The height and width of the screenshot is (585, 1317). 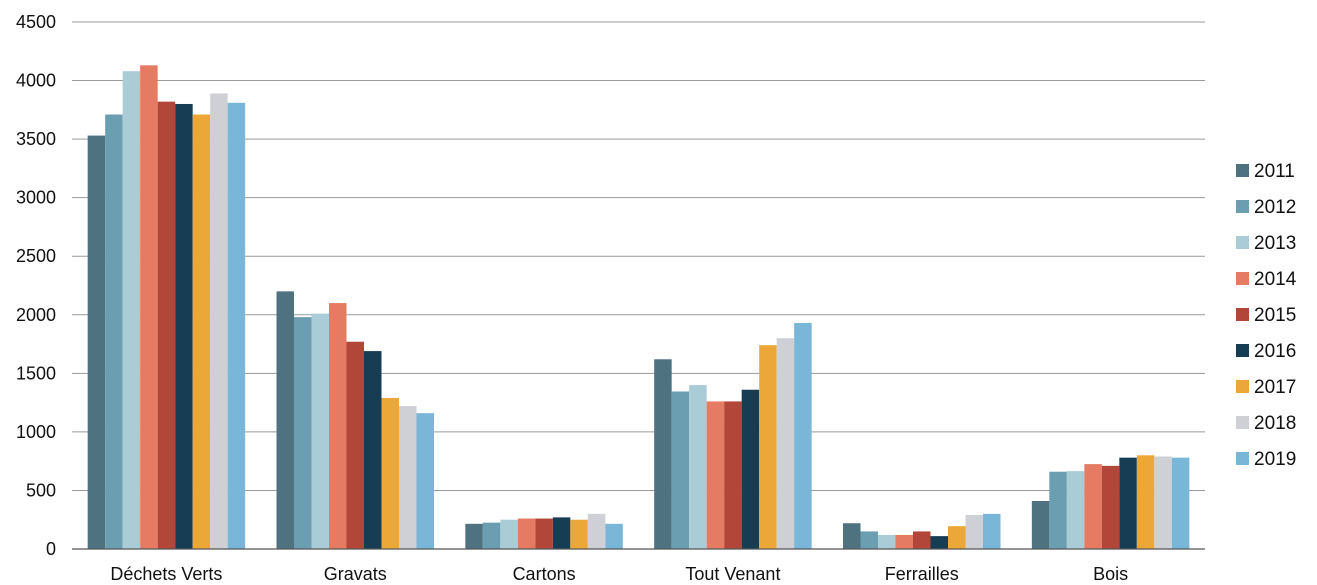 What do you see at coordinates (1275, 351) in the screenshot?
I see `legend-label: 2016` at bounding box center [1275, 351].